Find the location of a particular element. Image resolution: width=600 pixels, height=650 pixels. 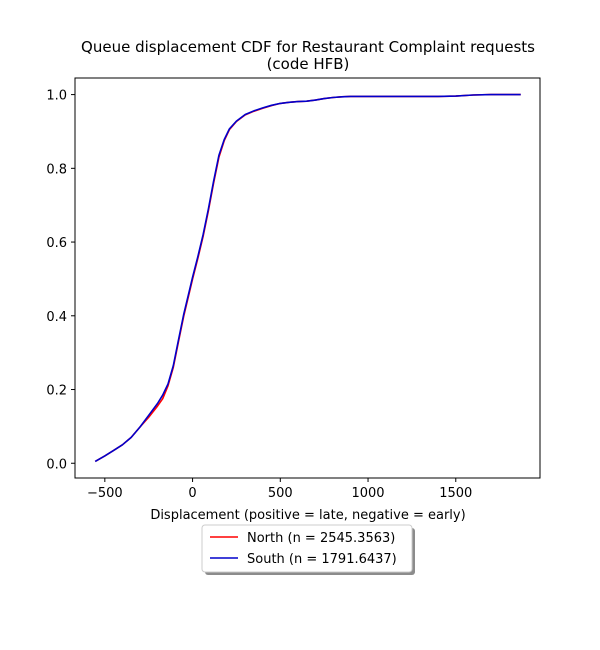

legend-label: South (n = 1791.6437) is located at coordinates (322, 559).